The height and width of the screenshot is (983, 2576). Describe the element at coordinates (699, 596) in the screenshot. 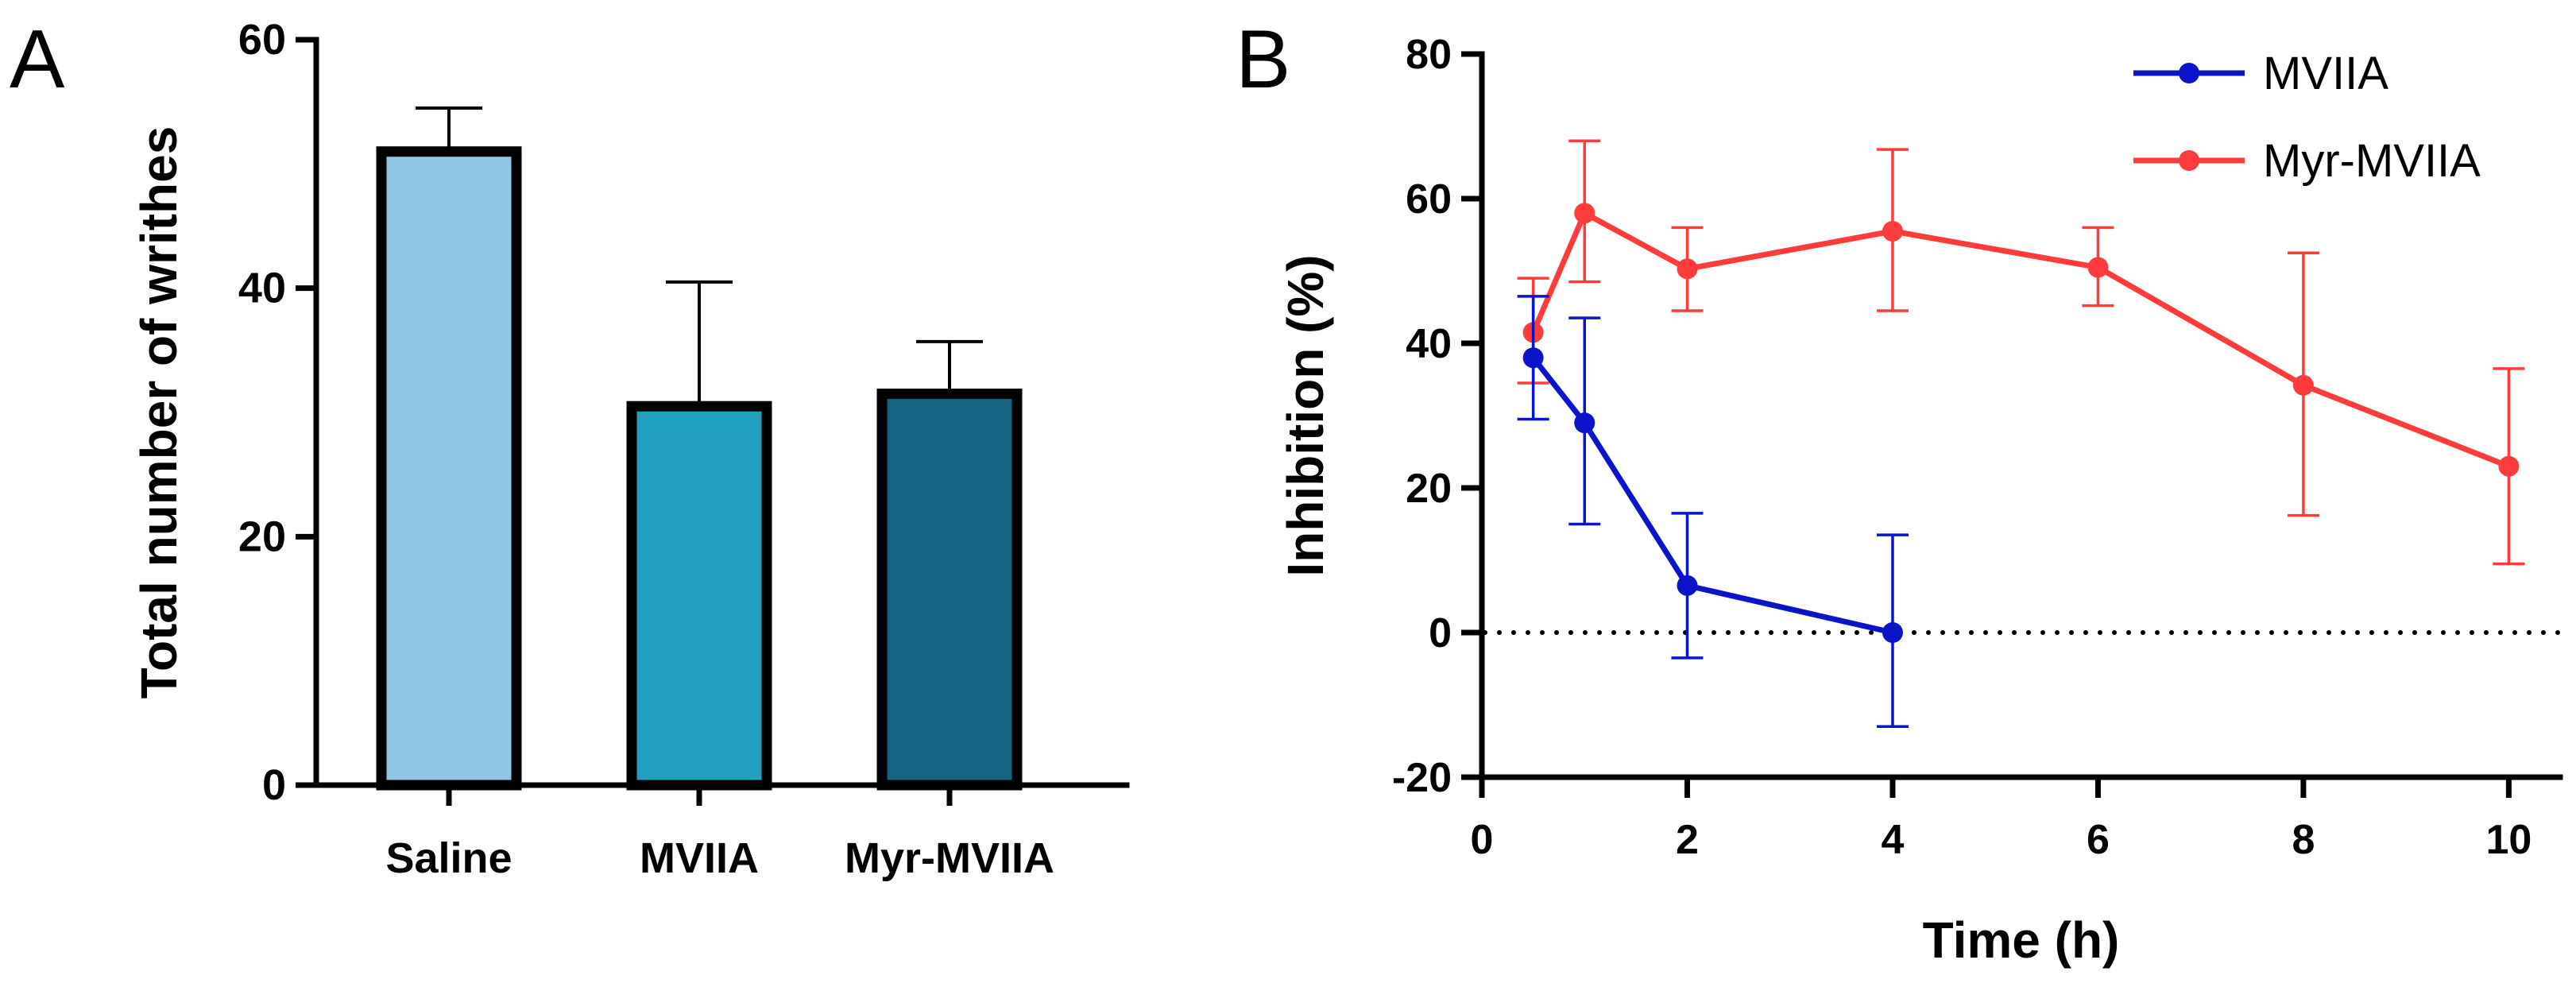

I see `bar-mviia` at that location.